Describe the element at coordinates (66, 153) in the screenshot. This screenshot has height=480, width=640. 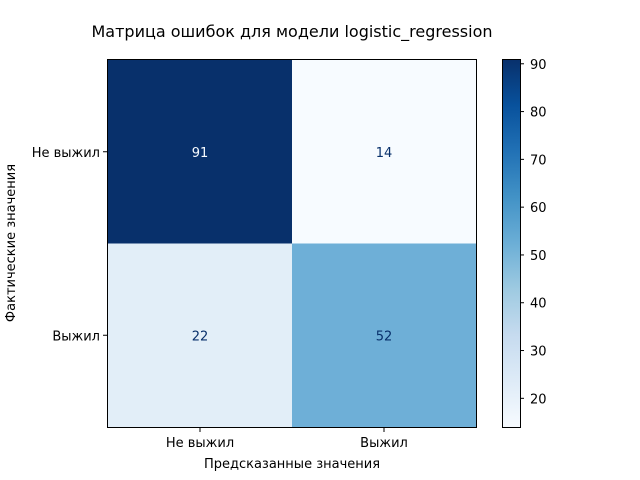
I see `y-tick-label: Не выжил` at that location.